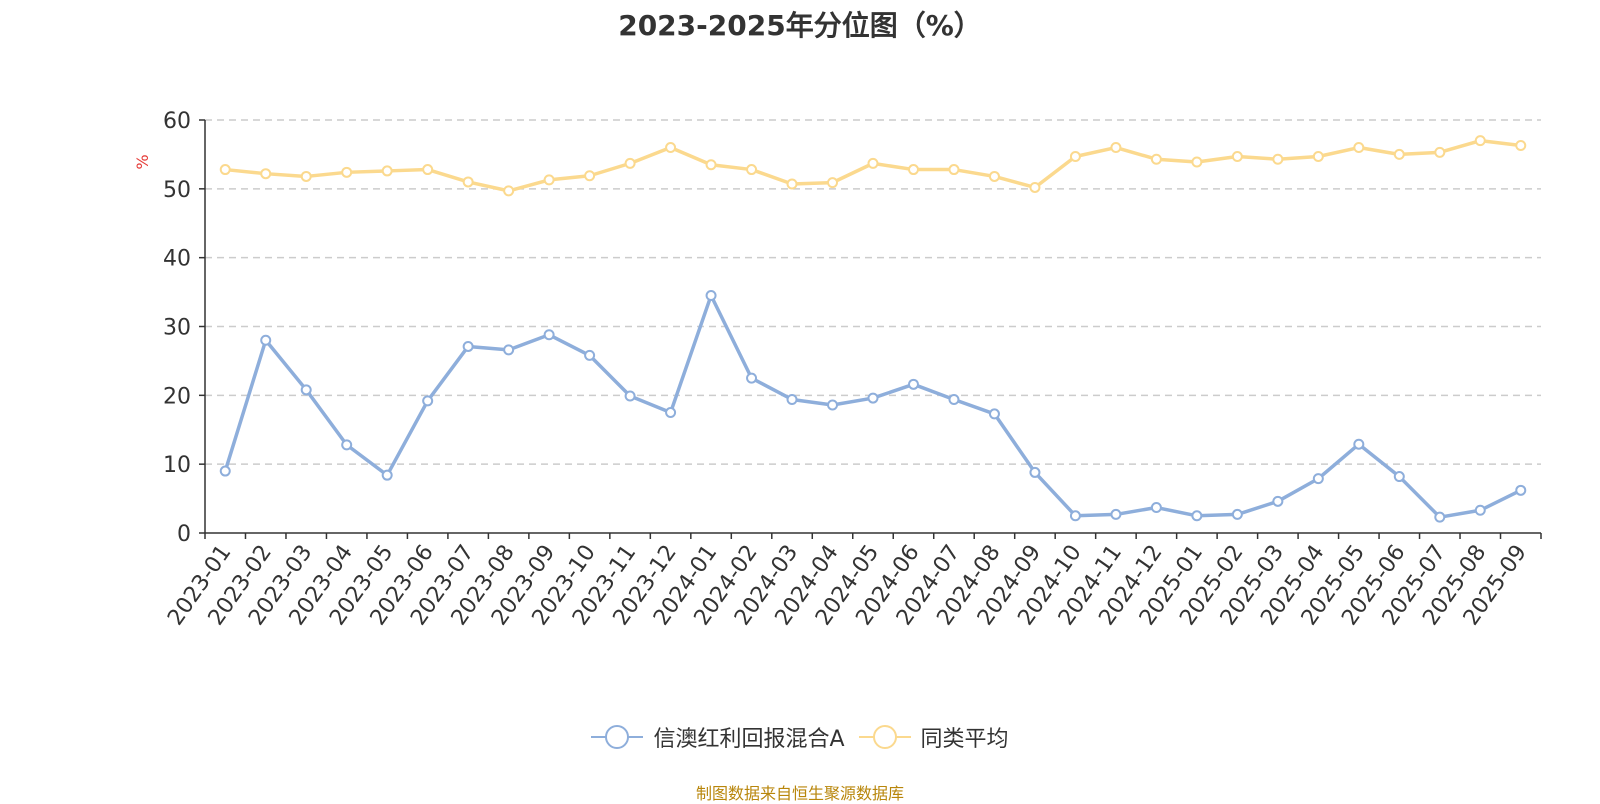 The width and height of the screenshot is (1600, 804). Describe the element at coordinates (177, 396) in the screenshot. I see `y-tick-label: 20` at that location.